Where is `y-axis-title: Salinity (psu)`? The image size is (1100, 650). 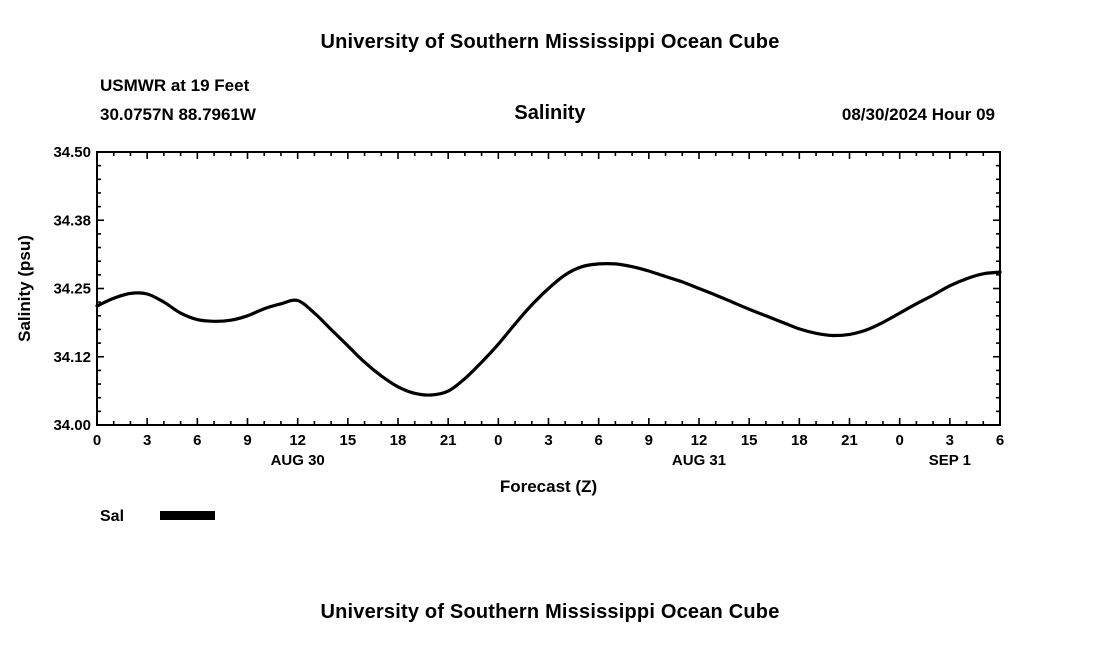 y-axis-title: Salinity (psu) is located at coordinates (24, 288).